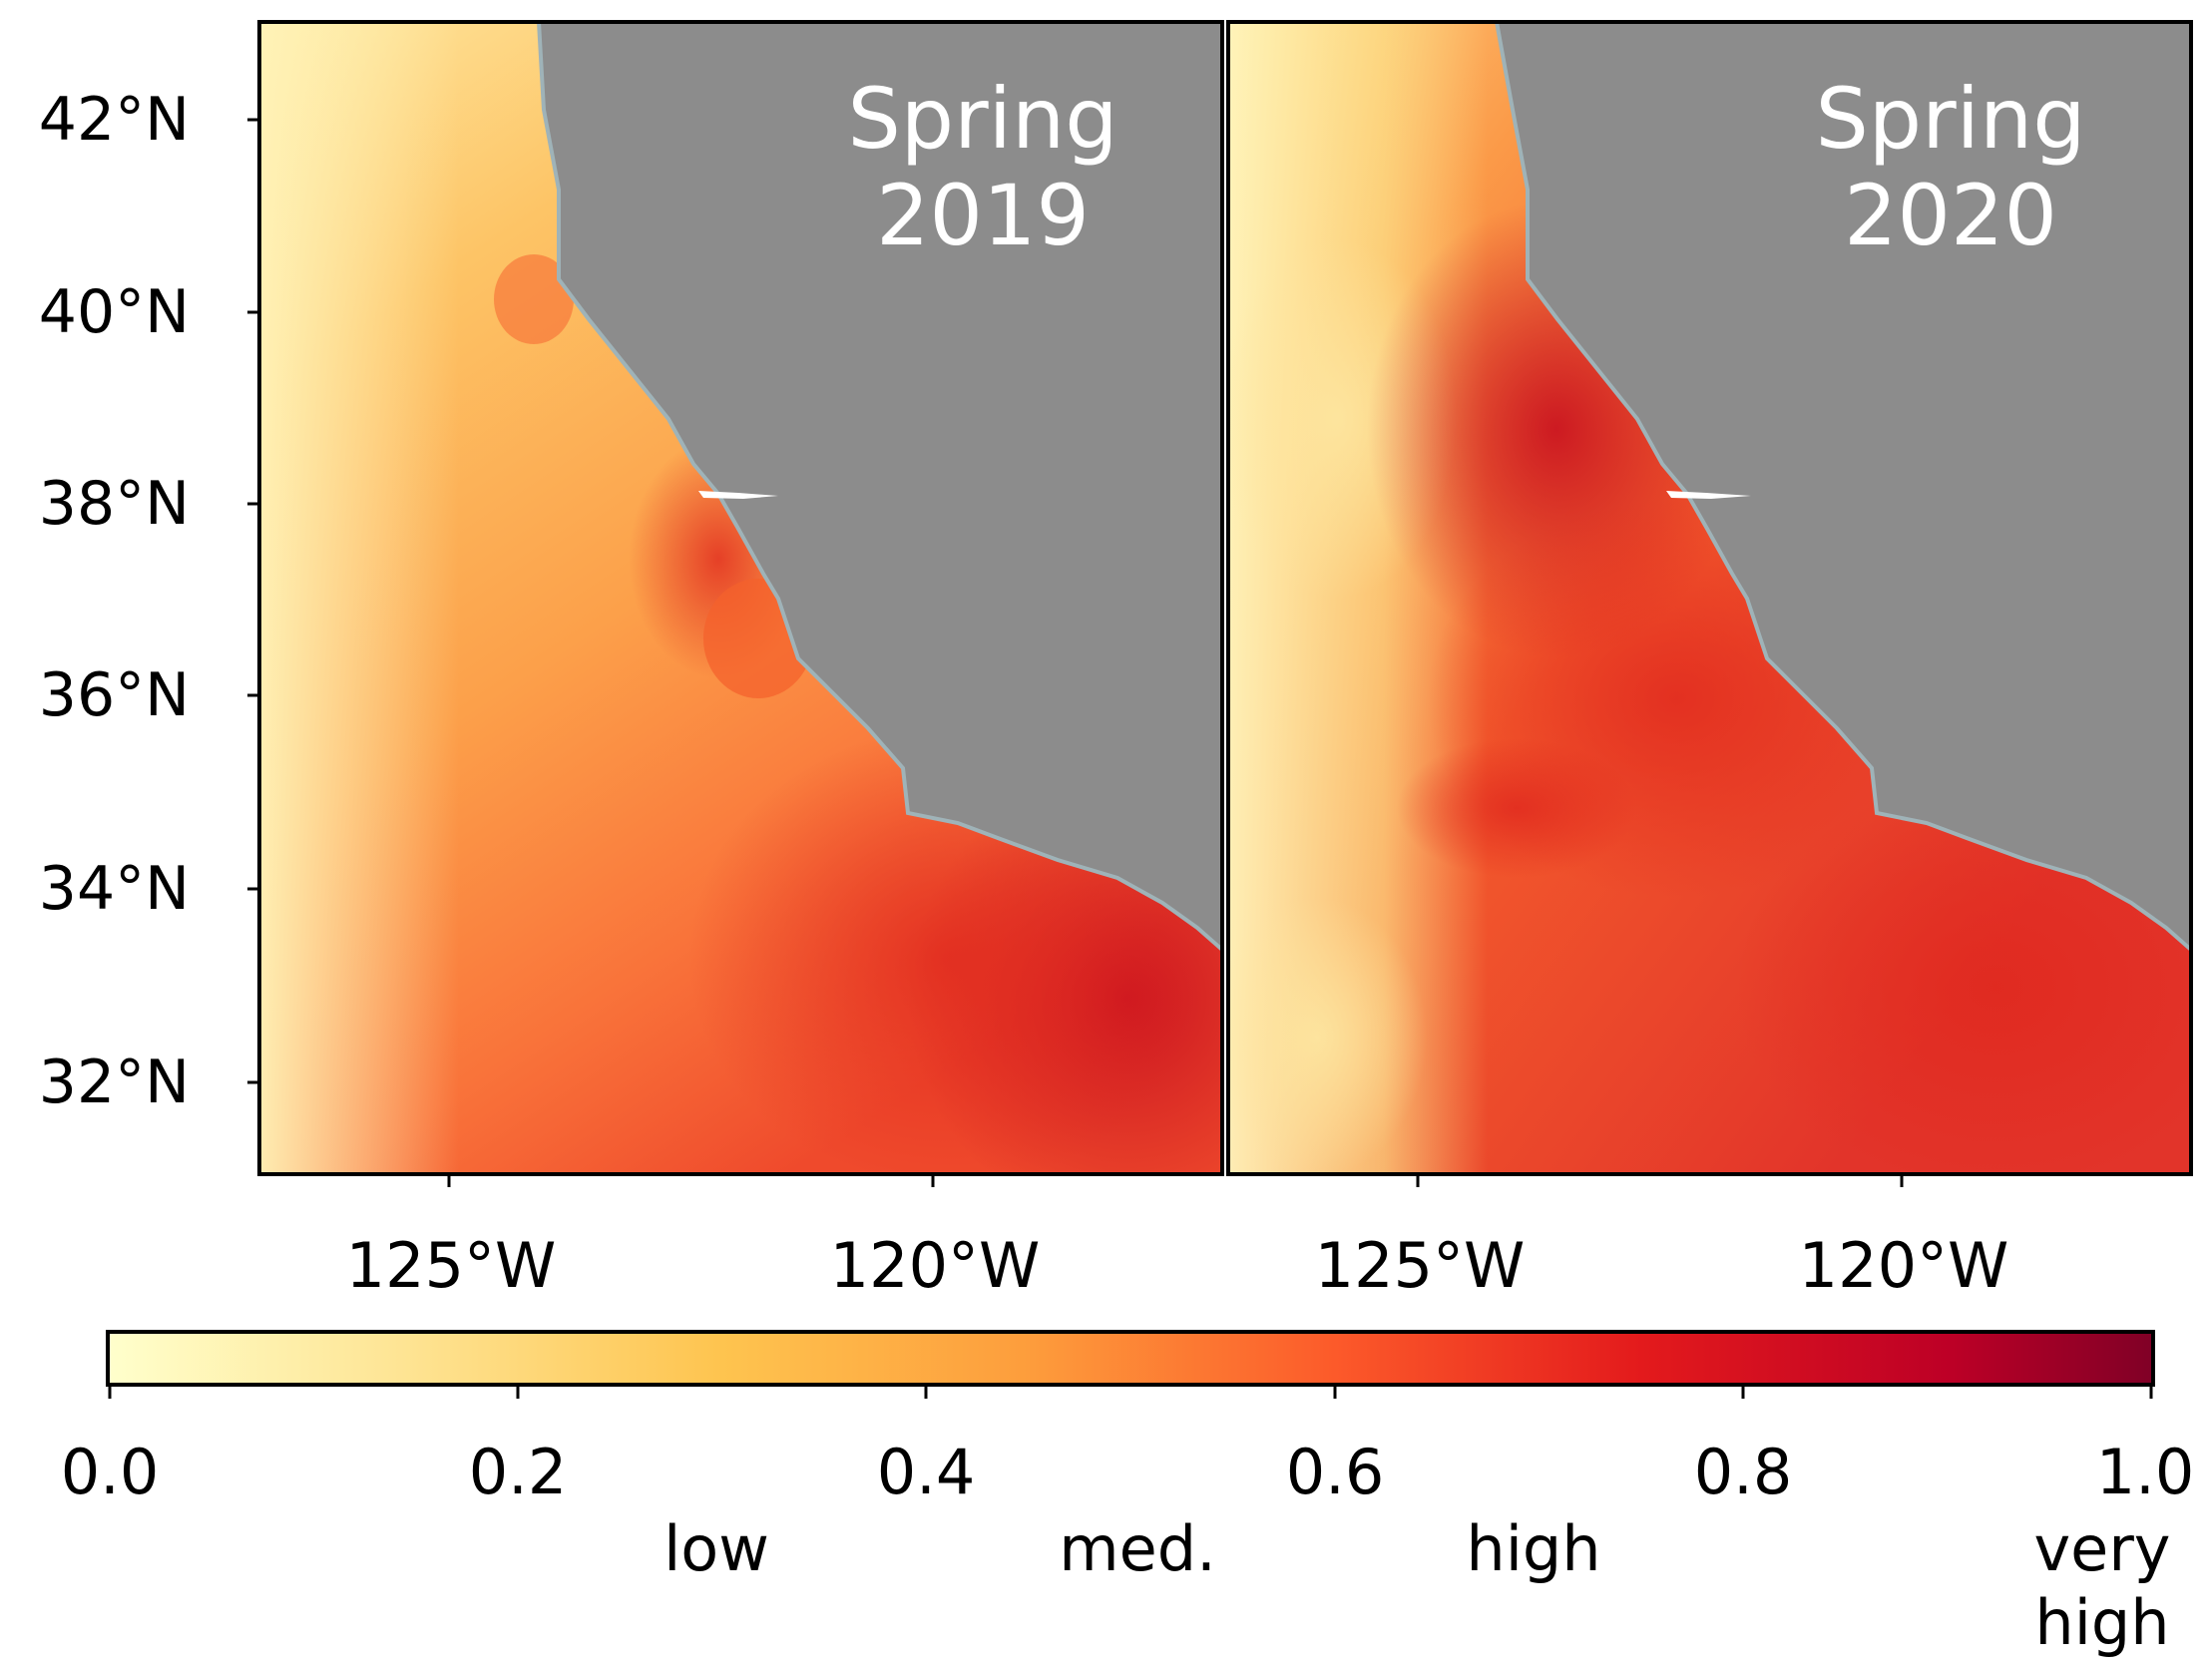 This screenshot has height=1669, width=2212. What do you see at coordinates (111, 1472) in the screenshot?
I see `cb-label-0: 0.0` at bounding box center [111, 1472].